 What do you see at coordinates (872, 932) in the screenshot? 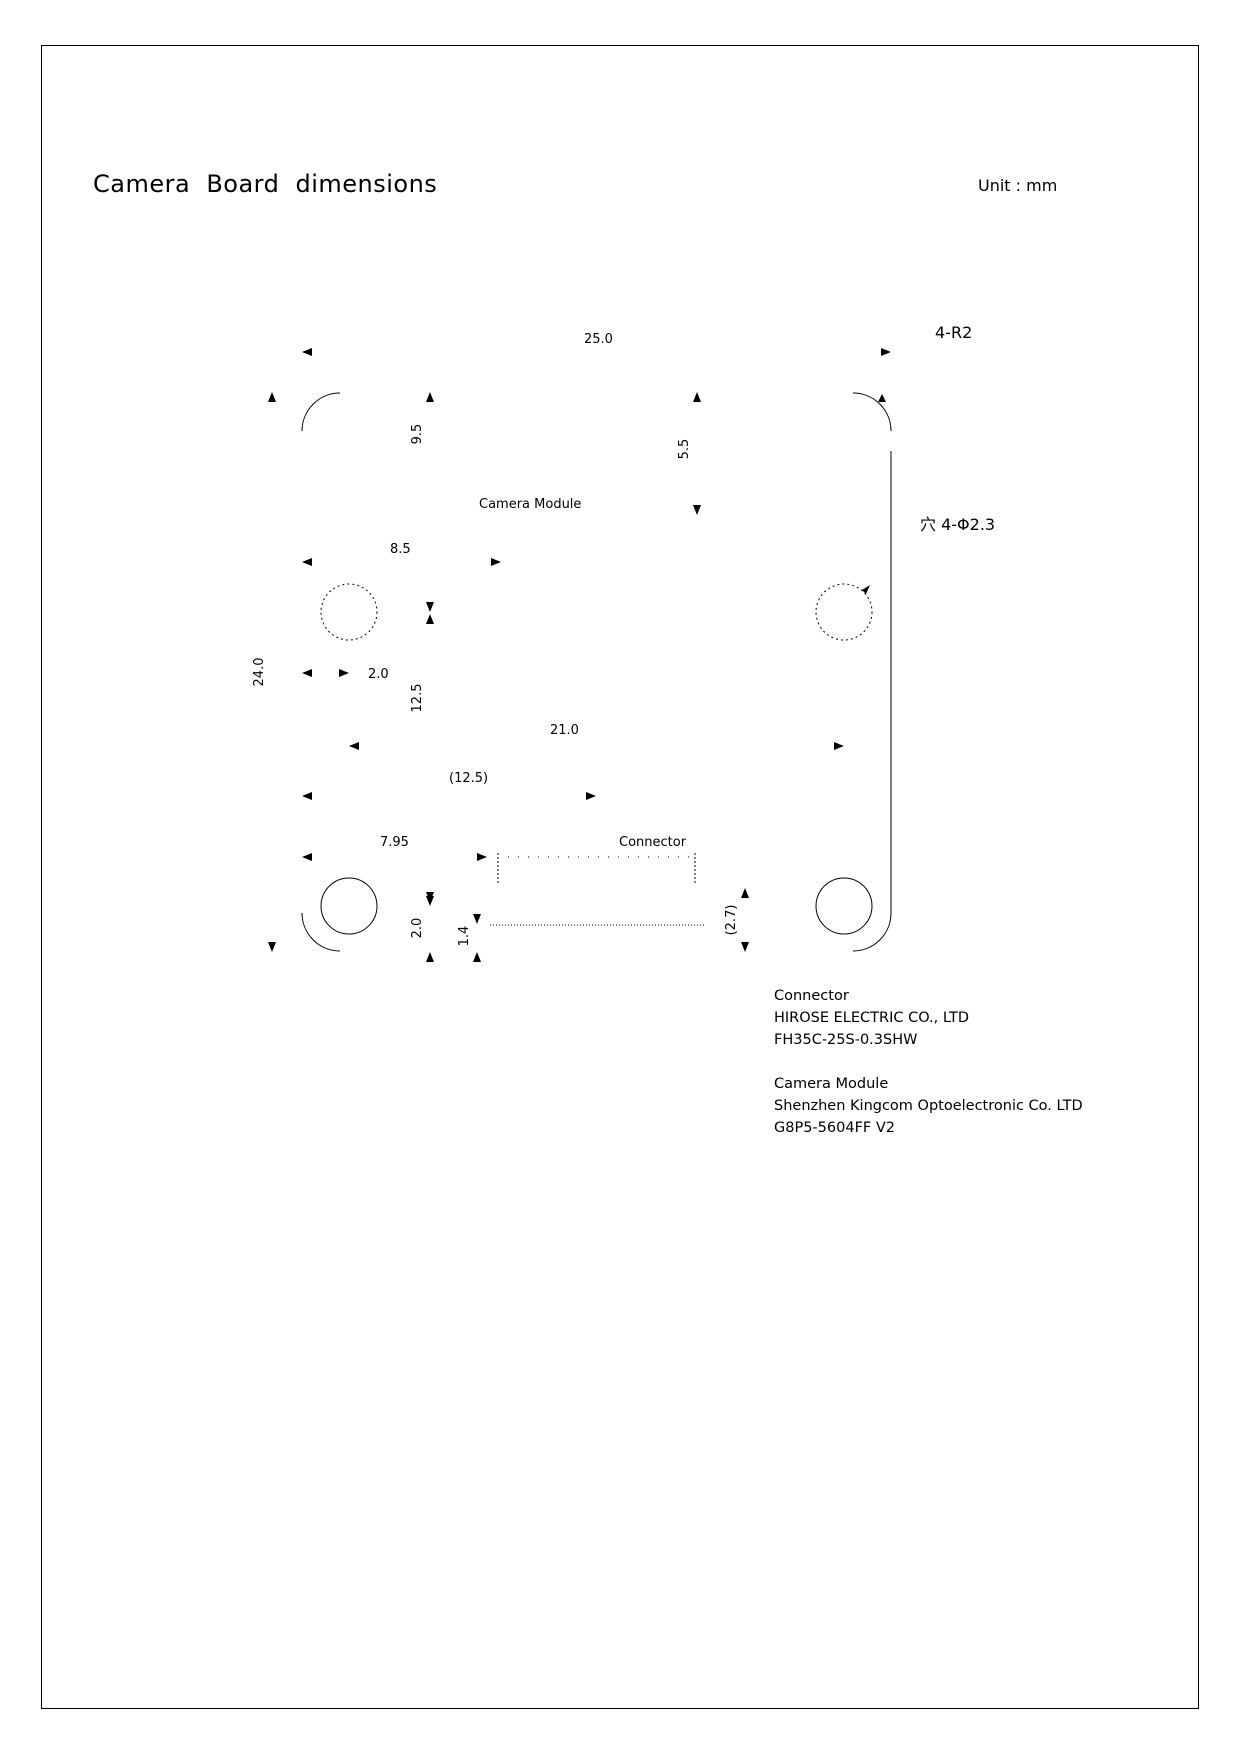
I see `corner-arc-bottom-right` at bounding box center [872, 932].